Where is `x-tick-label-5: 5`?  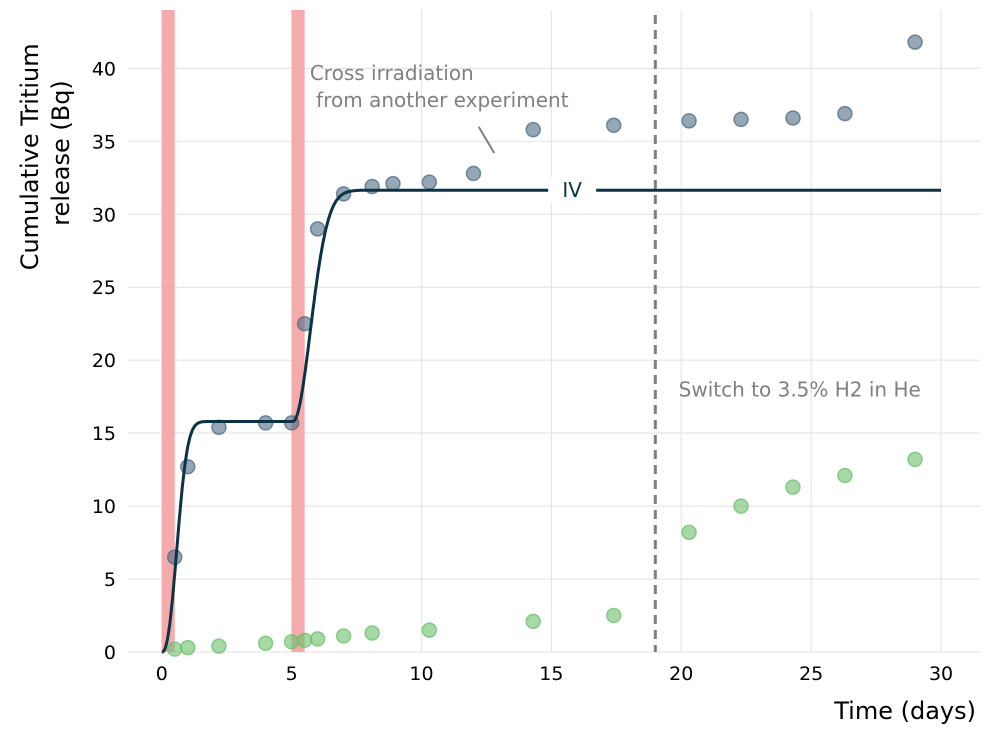
x-tick-label-5: 5 is located at coordinates (292, 674).